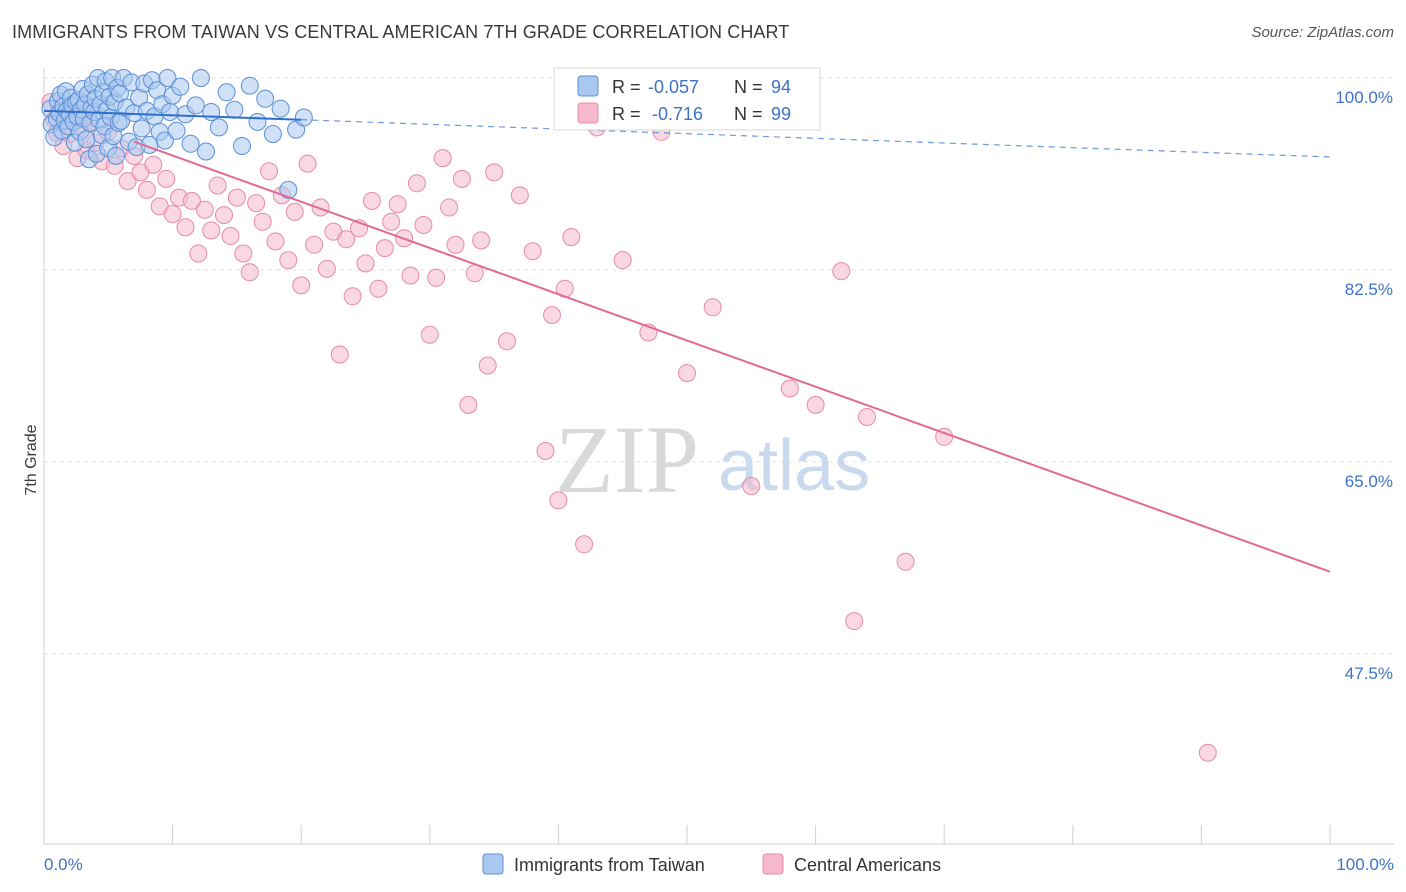 The image size is (1406, 892). I want to click on legend-swatch-central-americans, so click(773, 864).